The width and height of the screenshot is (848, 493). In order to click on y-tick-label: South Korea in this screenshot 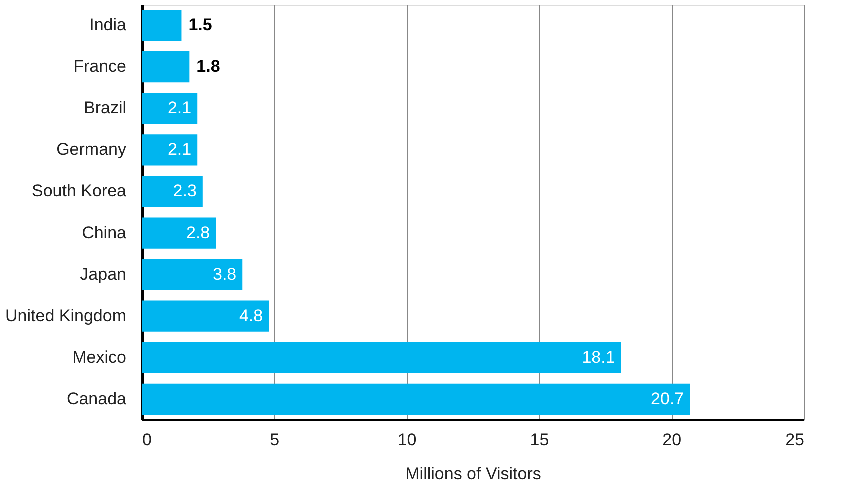, I will do `click(80, 191)`.